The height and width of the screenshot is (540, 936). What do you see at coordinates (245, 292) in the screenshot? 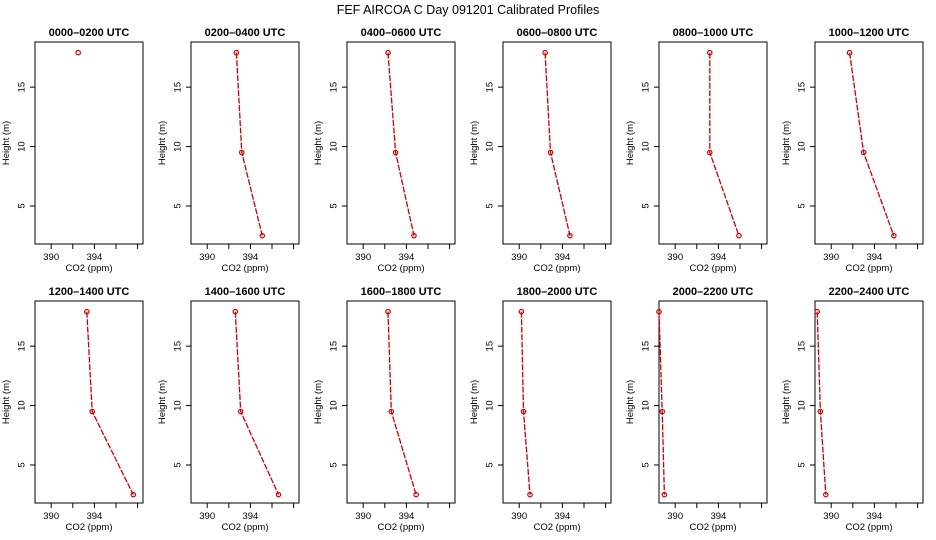
I see `panel-title: 1400–1600 UTC` at bounding box center [245, 292].